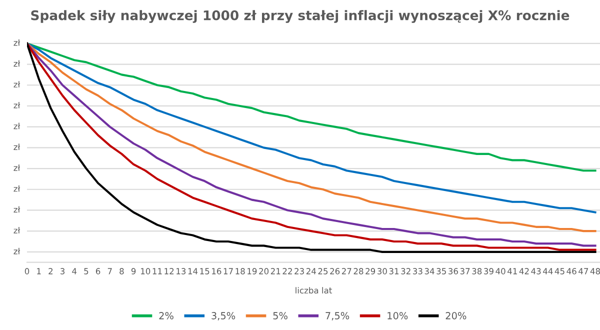 This screenshot has height=330, width=600. I want to click on x-tick-label: 34, so click(429, 271).